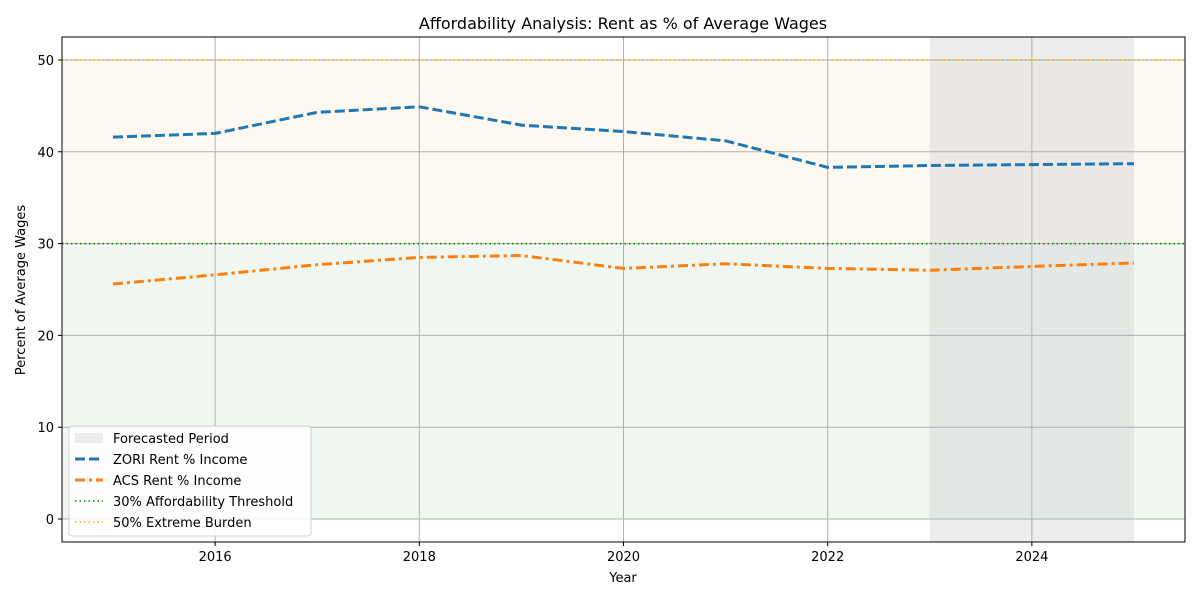  Describe the element at coordinates (215, 557) in the screenshot. I see `x-tick-label-2016: 2016` at that location.